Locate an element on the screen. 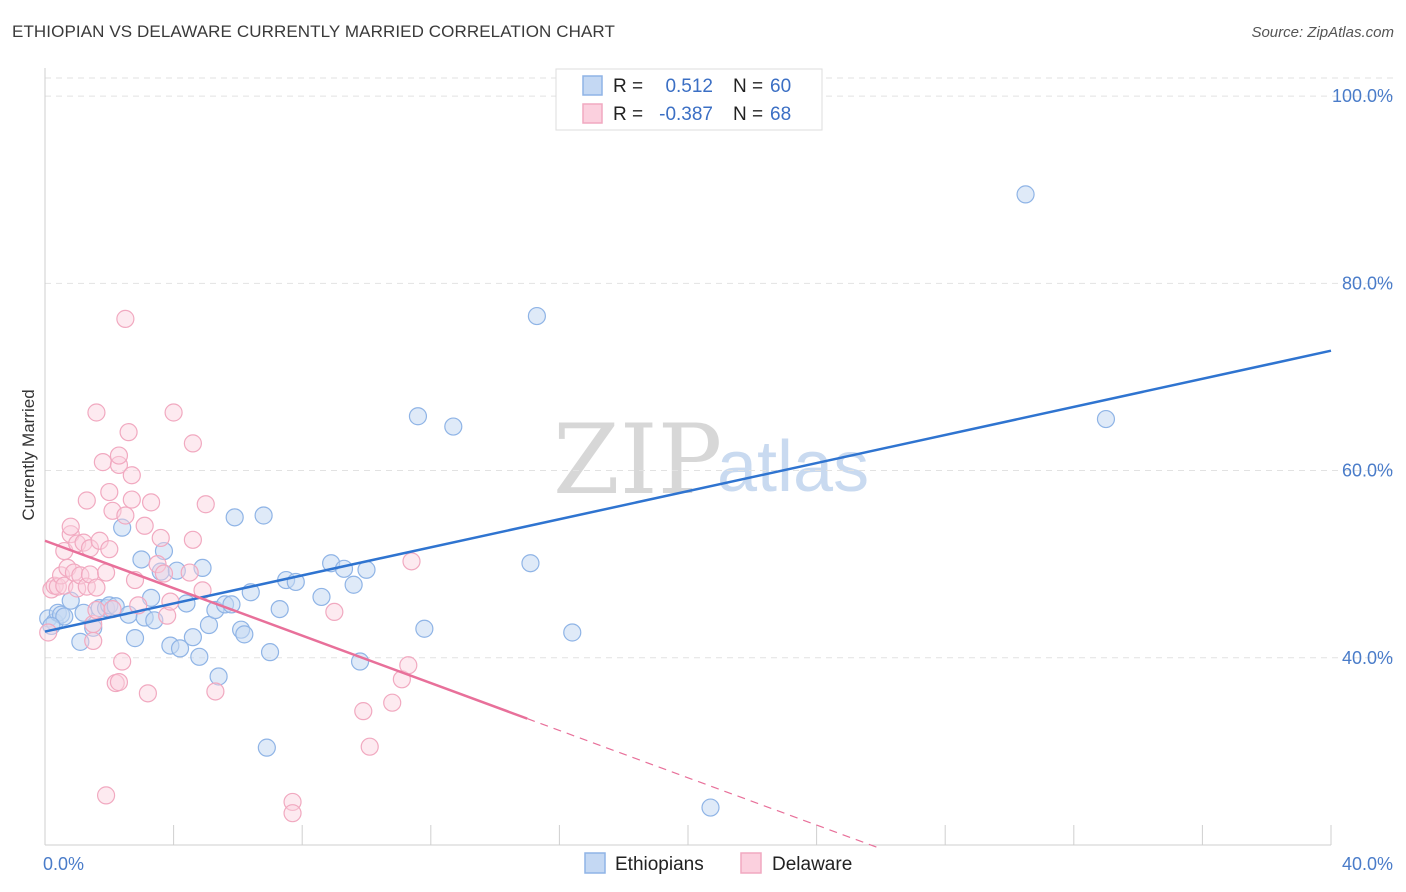 This screenshot has height=892, width=1406. legend-n-label-delaware: N = is located at coordinates (748, 114).